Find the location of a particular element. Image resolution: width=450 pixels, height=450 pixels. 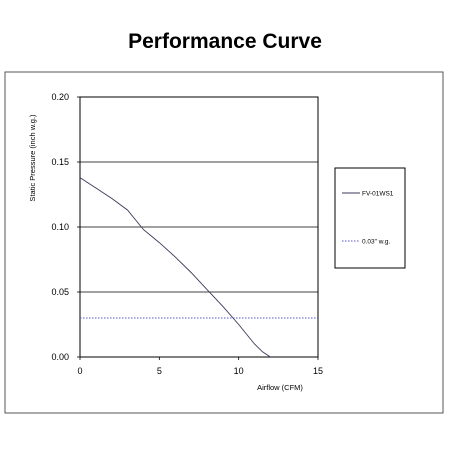

legend-label-1: 0.03" w.g. is located at coordinates (376, 242).